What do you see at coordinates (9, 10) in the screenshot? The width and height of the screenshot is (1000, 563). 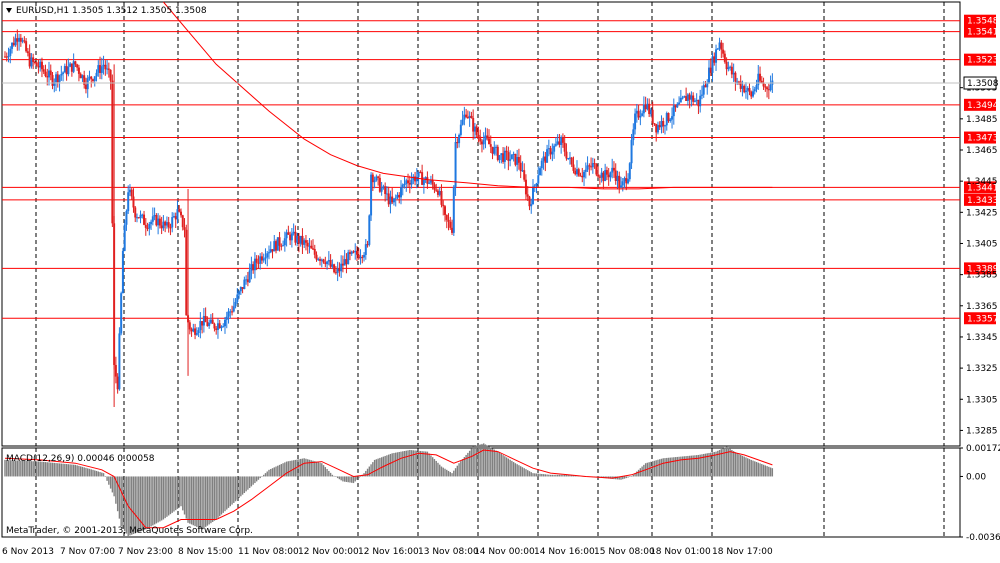 I see `chevron-down-icon` at bounding box center [9, 10].